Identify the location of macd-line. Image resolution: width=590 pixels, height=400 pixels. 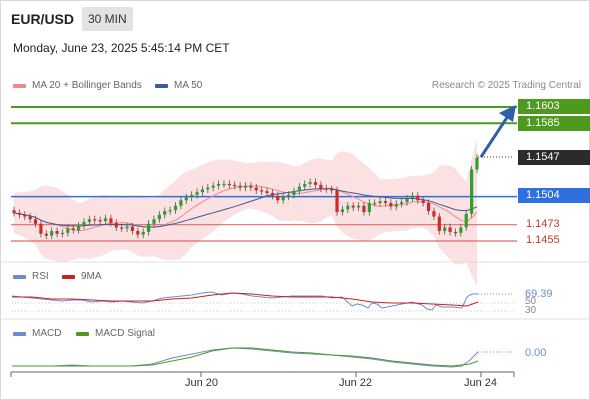
(245, 357).